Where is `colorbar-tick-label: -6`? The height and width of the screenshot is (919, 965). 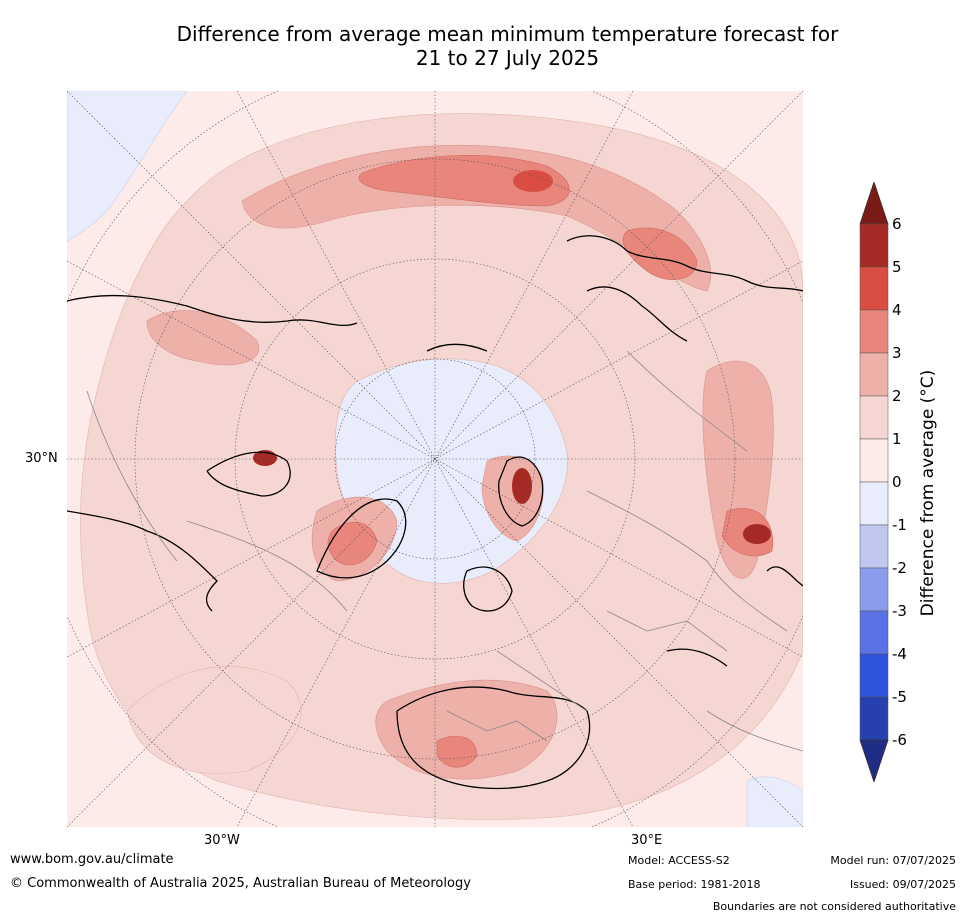 colorbar-tick-label: -6 is located at coordinates (899, 740).